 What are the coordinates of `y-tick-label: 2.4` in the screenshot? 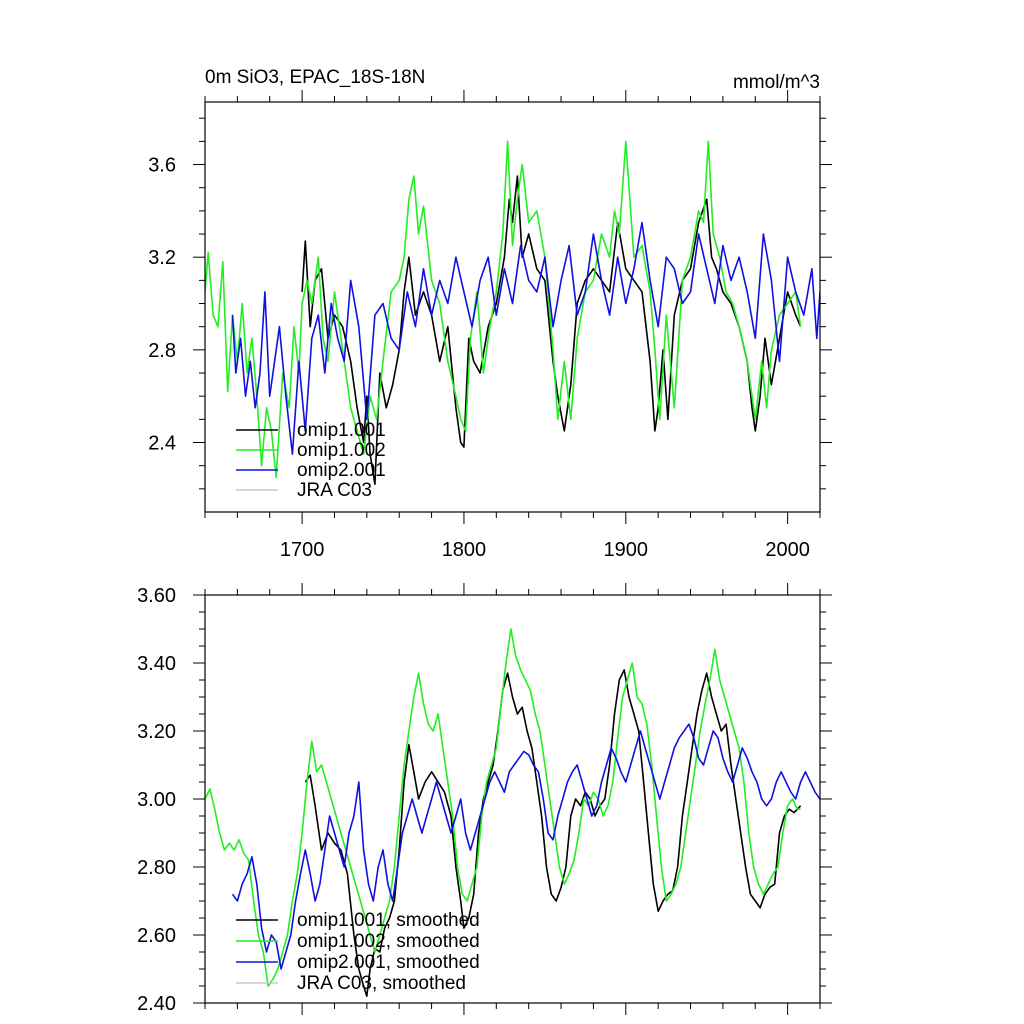 It's located at (162, 444).